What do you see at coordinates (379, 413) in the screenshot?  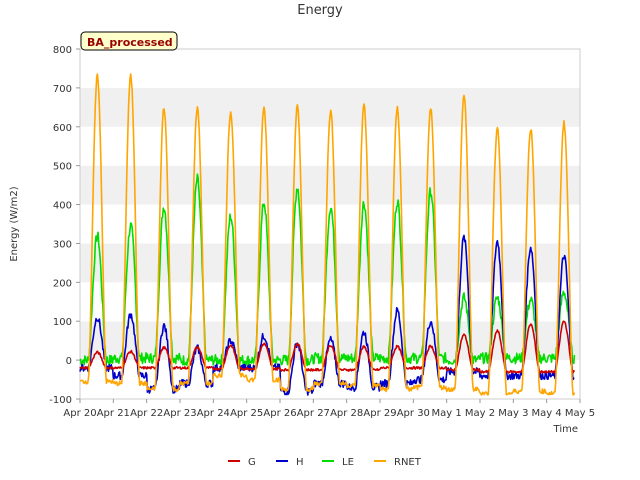 I see `x-tick-label: Apr 29` at bounding box center [379, 413].